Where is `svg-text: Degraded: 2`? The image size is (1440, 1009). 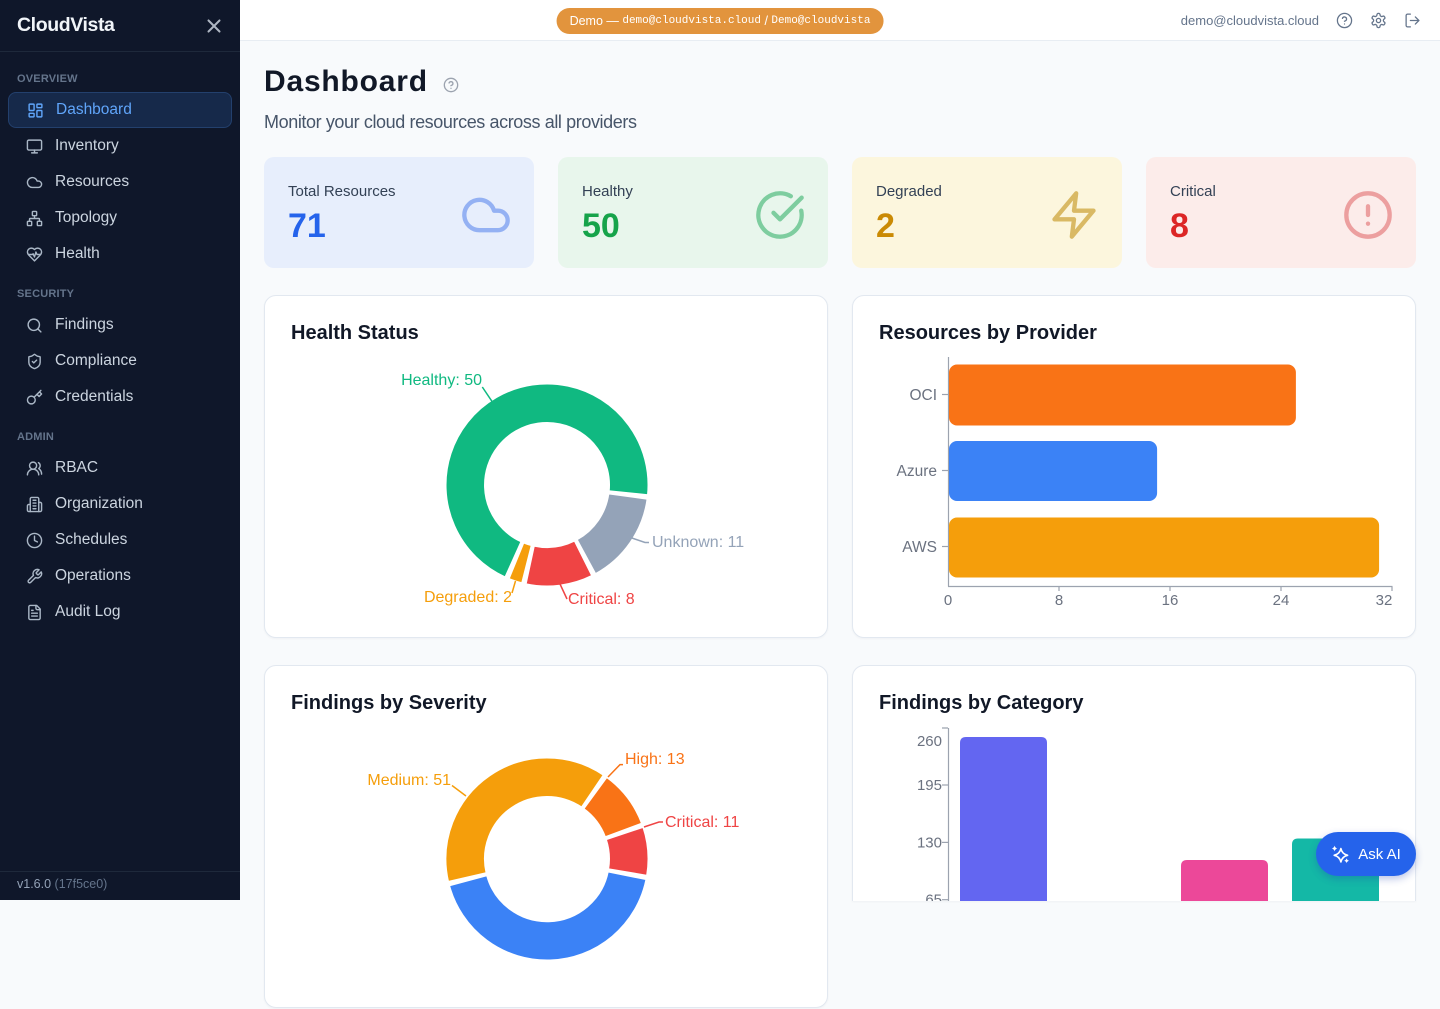
svg-text: Degraded: 2 is located at coordinates (468, 597).